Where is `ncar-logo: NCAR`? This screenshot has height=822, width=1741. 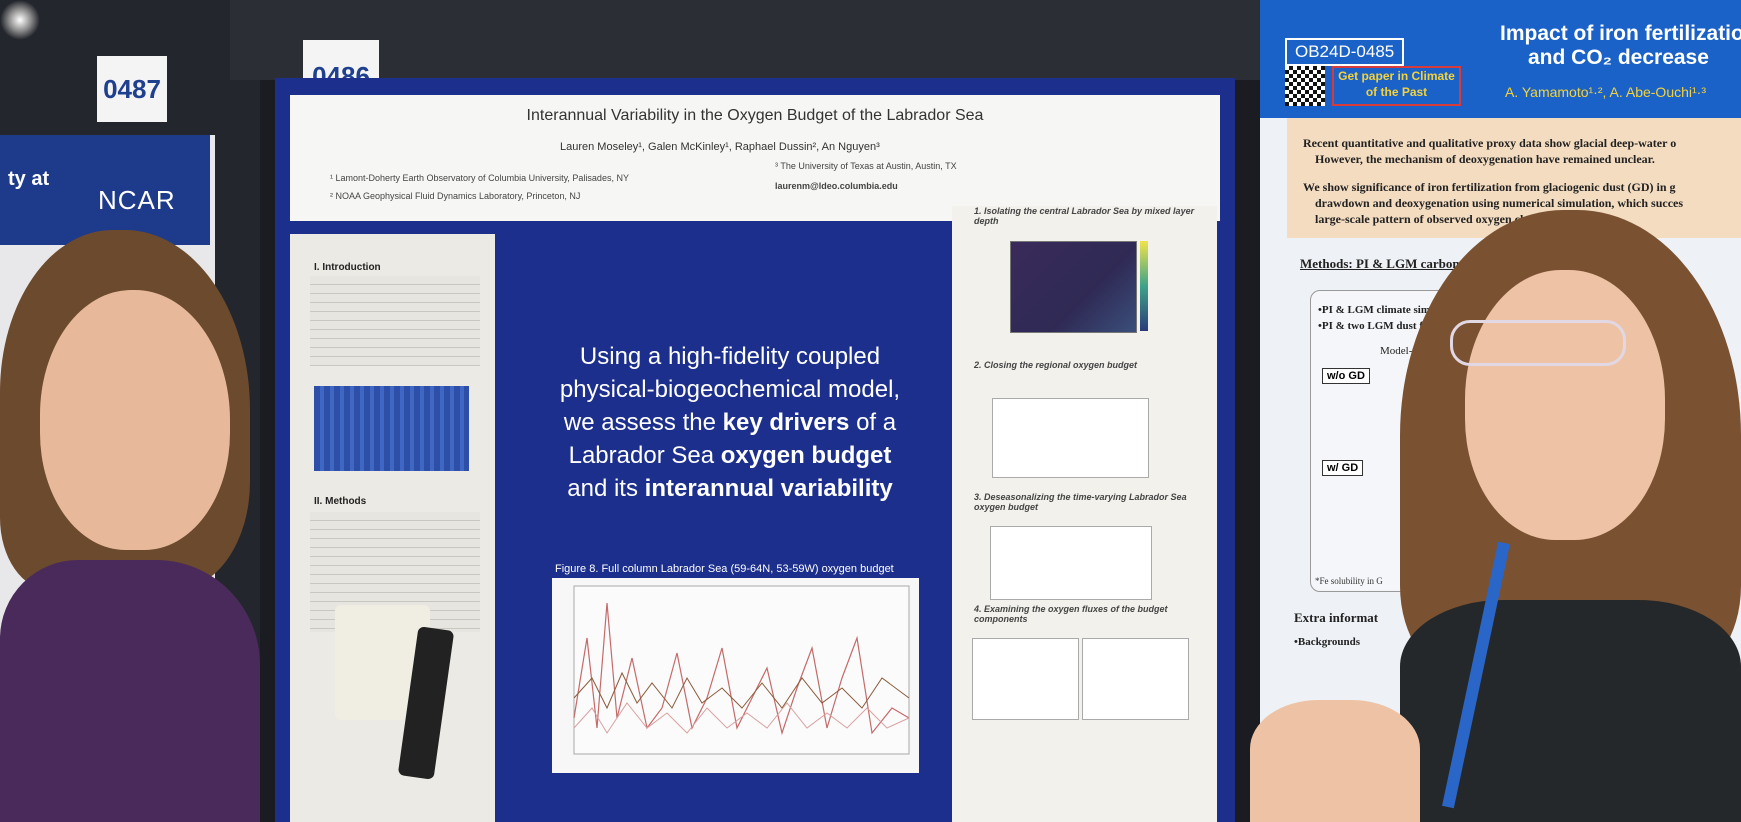 ncar-logo: NCAR is located at coordinates (137, 200).